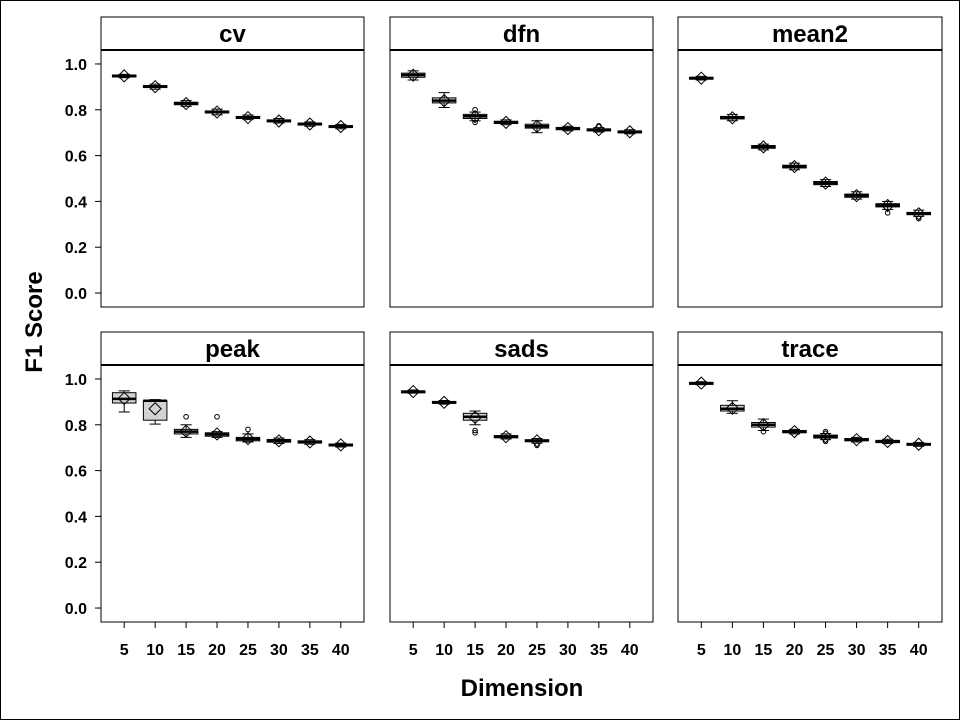  I want to click on panel-sads: sads 5 10 15 20 25 30 35 40, so click(521, 495).